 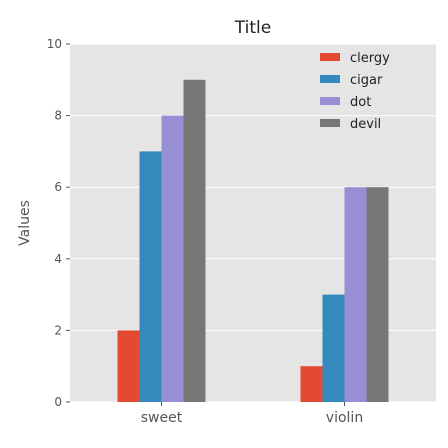 I want to click on legend-swatch-dot, so click(x=330, y=101).